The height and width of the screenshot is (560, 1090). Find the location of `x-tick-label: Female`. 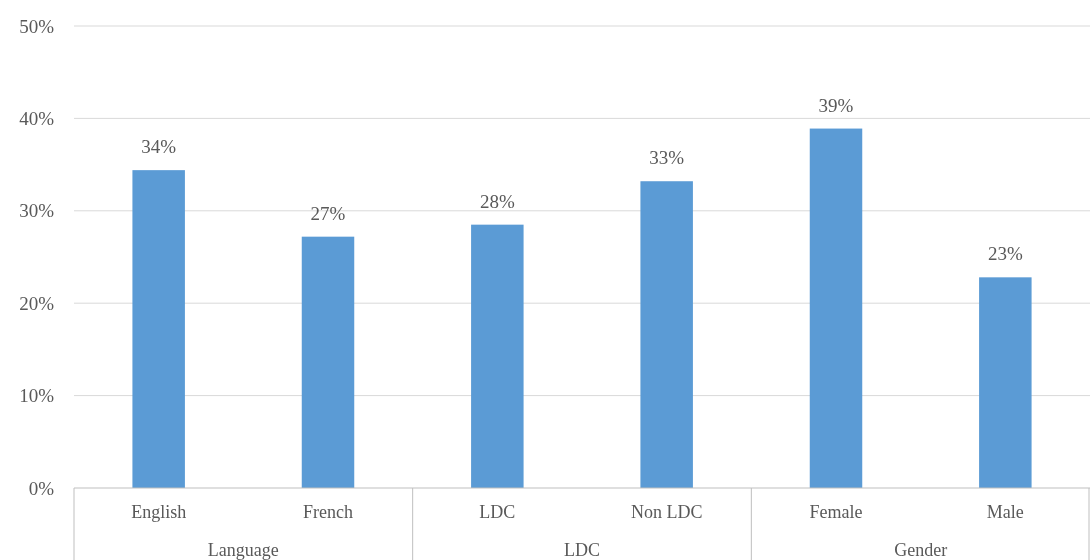

x-tick-label: Female is located at coordinates (836, 512).